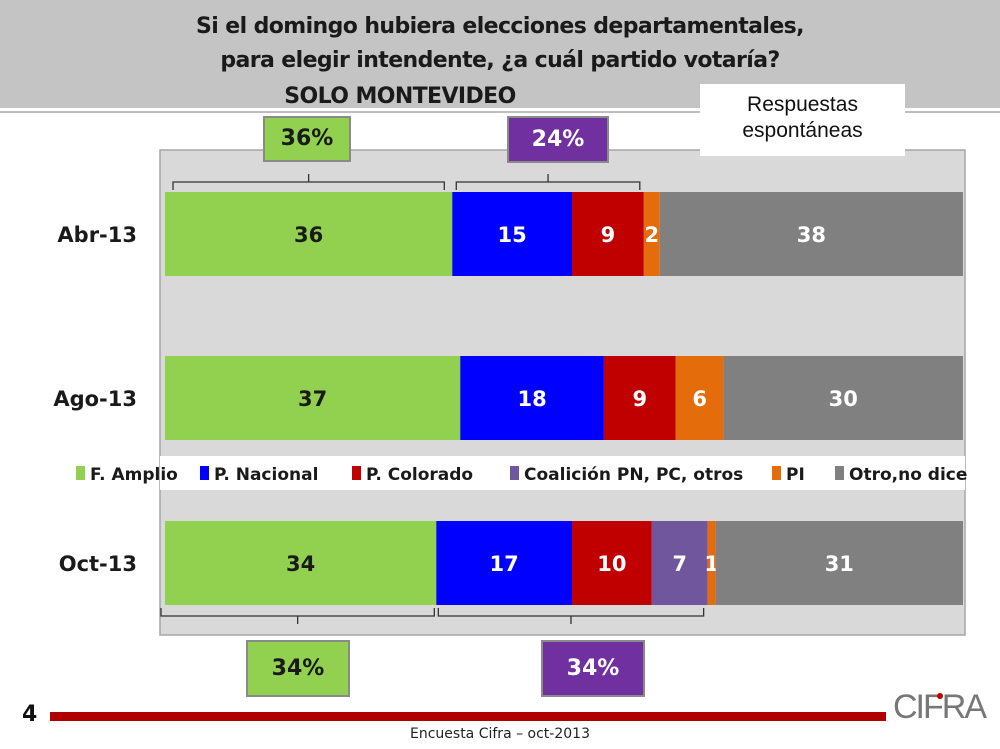 This screenshot has width=1000, height=749. I want to click on data-label-oct-13-p-colorado: 10, so click(611, 564).